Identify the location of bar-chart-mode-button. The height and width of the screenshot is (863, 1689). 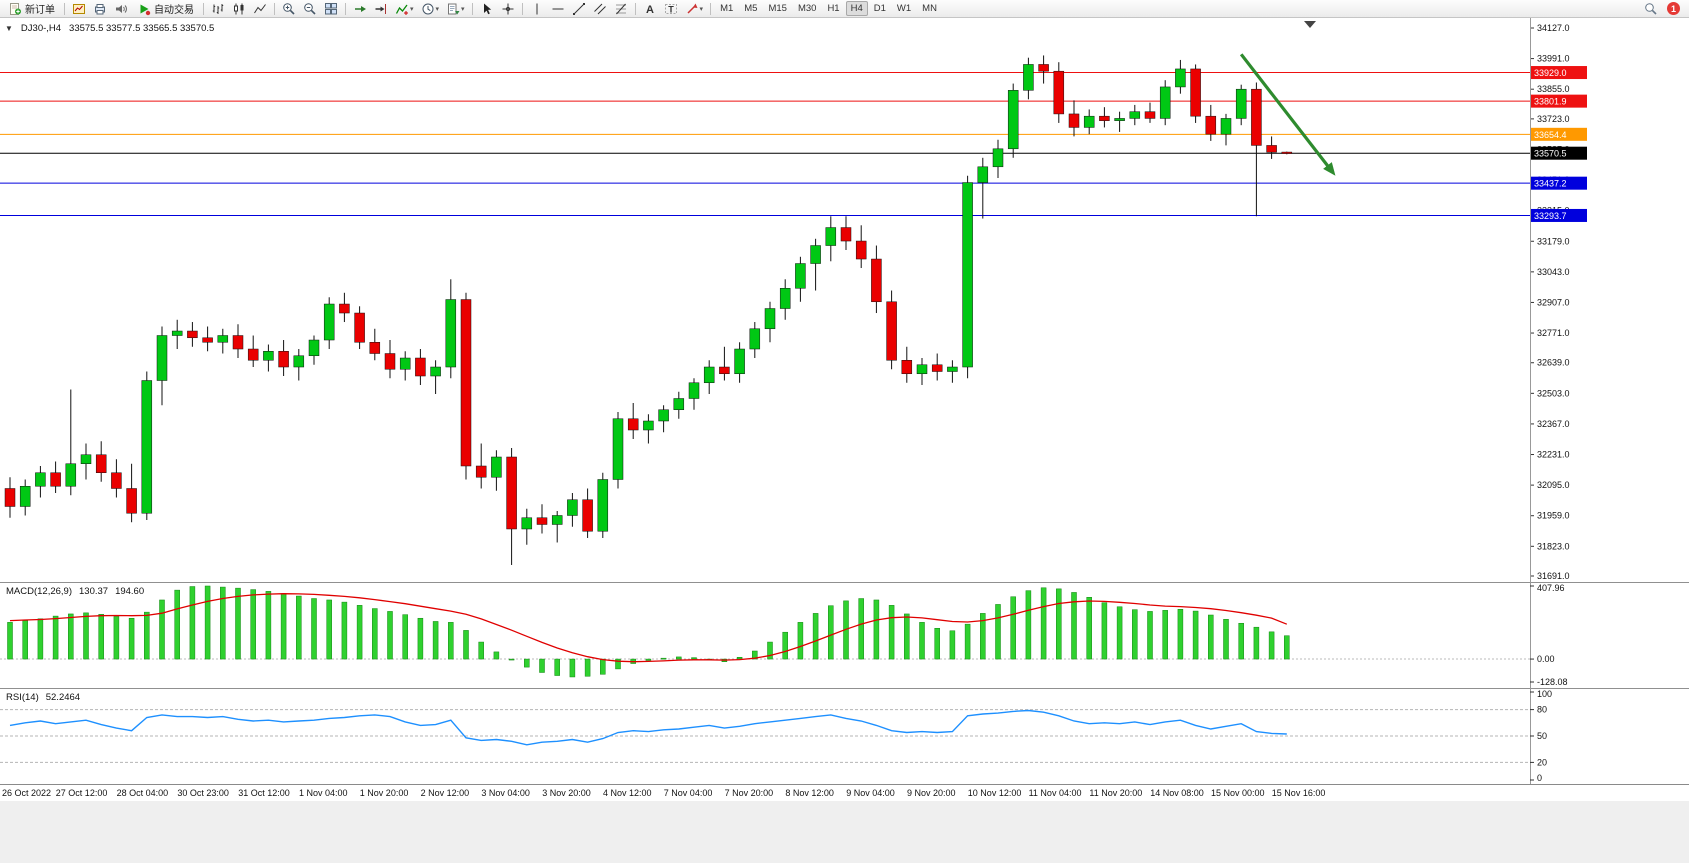
(218, 9).